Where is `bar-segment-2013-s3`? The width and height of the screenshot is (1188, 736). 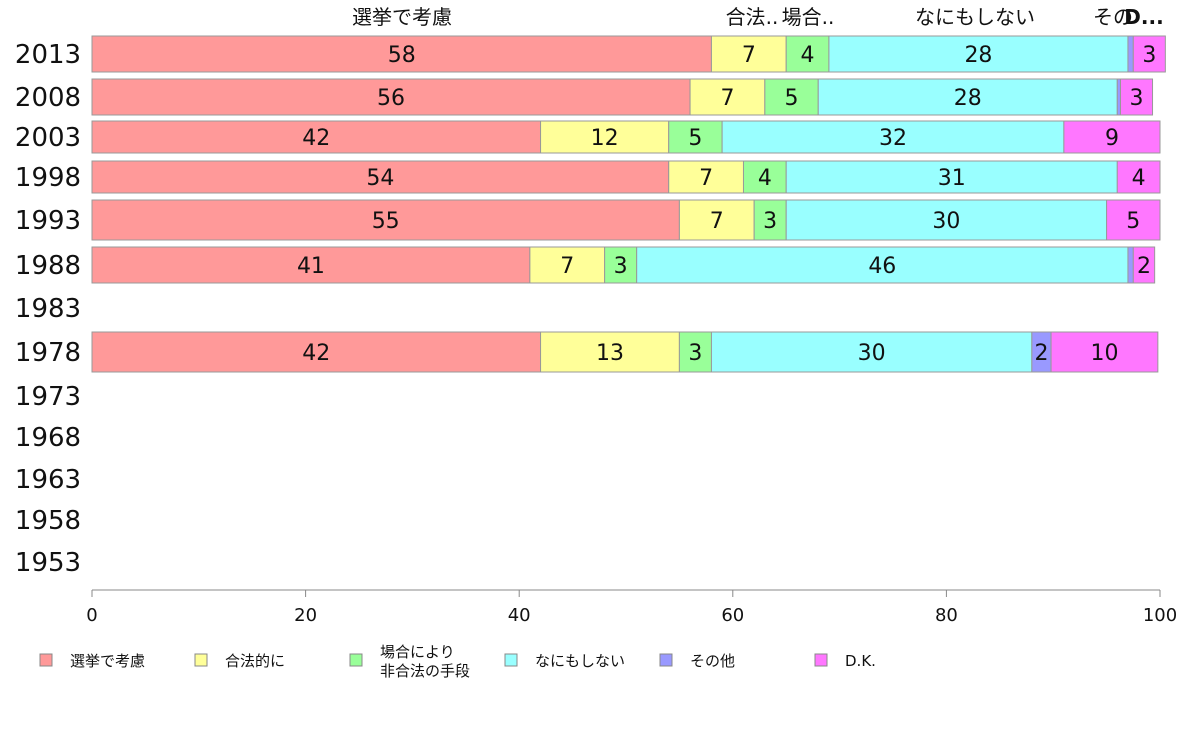
bar-segment-2013-s3 is located at coordinates (978, 54).